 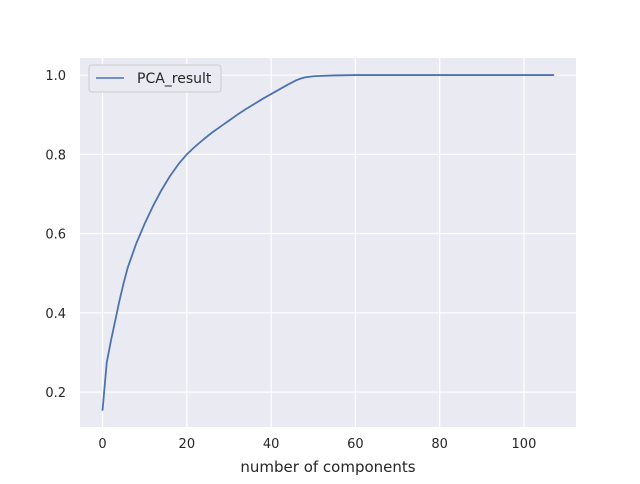 I want to click on y-tick-label: 0.8, so click(x=55, y=155).